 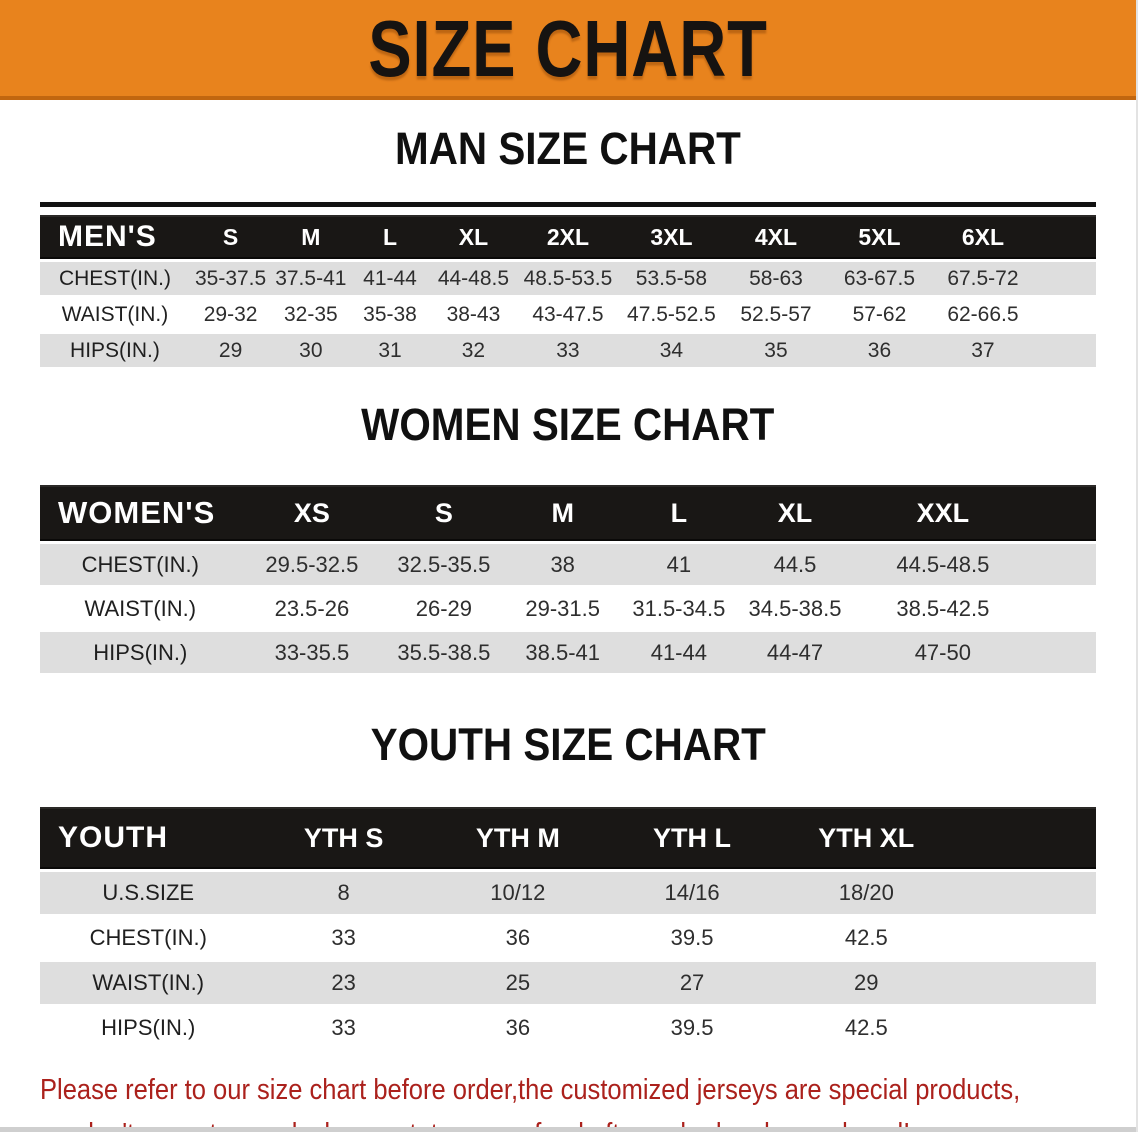 What do you see at coordinates (879, 278) in the screenshot?
I see `table-cell: 63-67.5` at bounding box center [879, 278].